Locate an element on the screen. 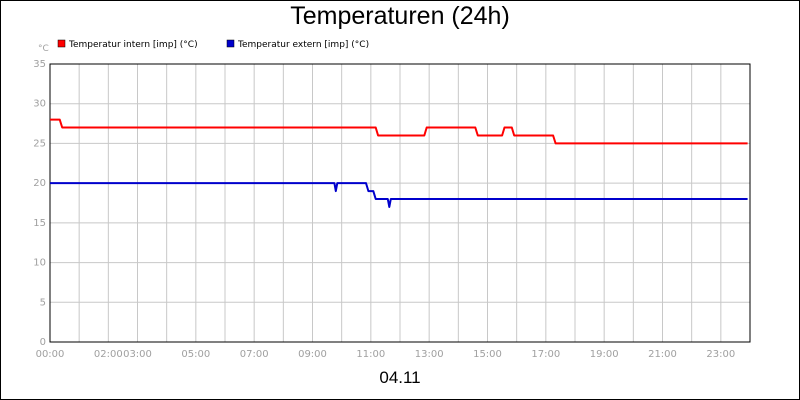  y-tick-label: 10 is located at coordinates (39, 263).